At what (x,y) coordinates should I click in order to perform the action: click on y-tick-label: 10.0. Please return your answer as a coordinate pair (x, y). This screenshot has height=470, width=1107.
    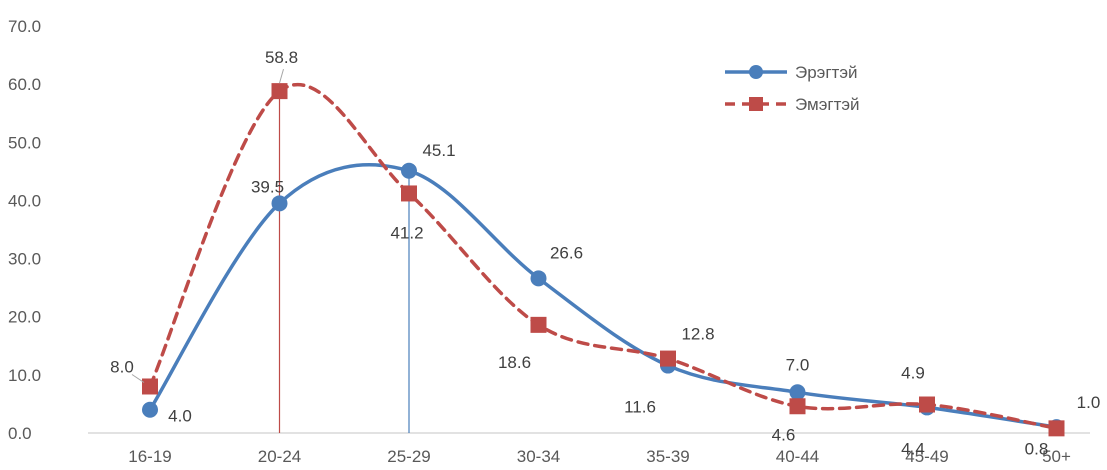
    Looking at the image, I should click on (24, 375).